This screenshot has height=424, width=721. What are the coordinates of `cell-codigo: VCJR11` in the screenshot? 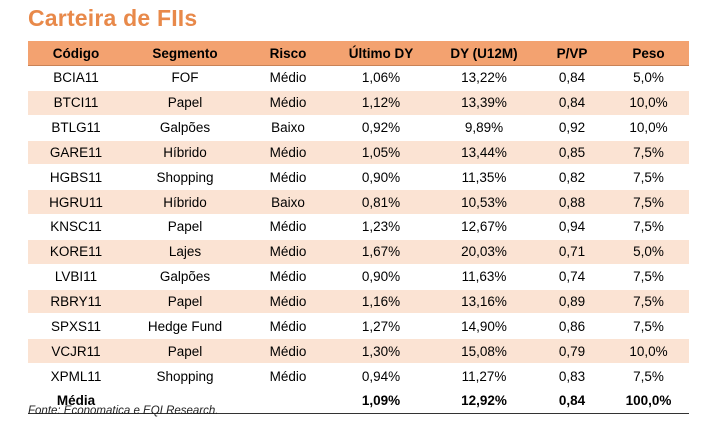 It's located at (76, 351).